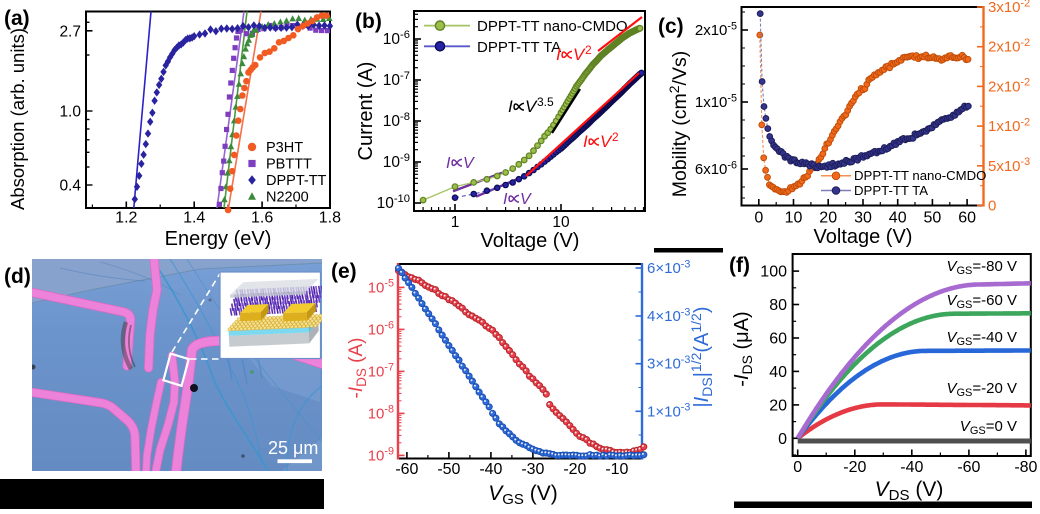 The width and height of the screenshot is (1040, 514). I want to click on svg-text: VDS (V), so click(909, 491).